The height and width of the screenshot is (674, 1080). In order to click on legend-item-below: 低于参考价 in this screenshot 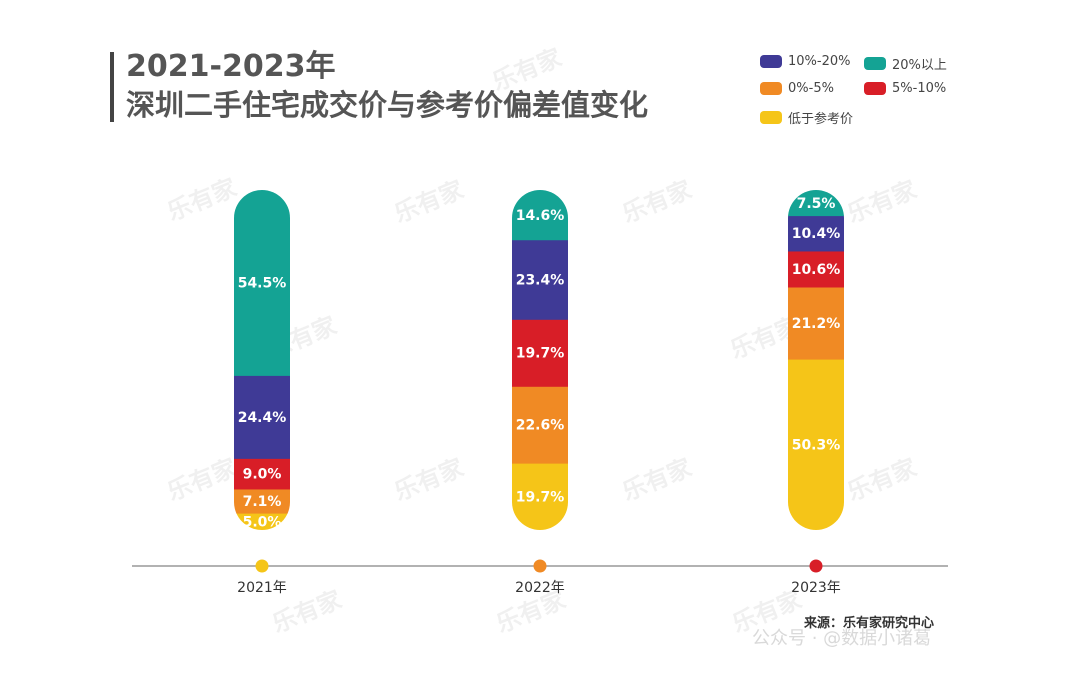, I will do `click(806, 117)`.